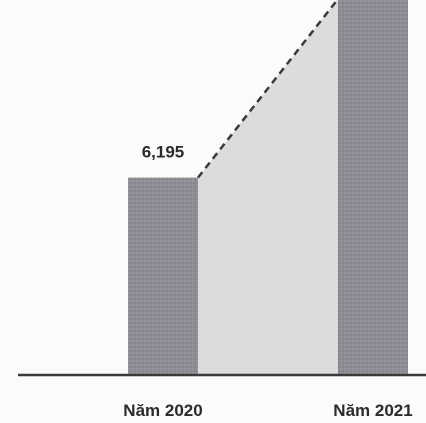 This screenshot has height=423, width=426. What do you see at coordinates (163, 152) in the screenshot?
I see `data-label-0: 6,195` at bounding box center [163, 152].